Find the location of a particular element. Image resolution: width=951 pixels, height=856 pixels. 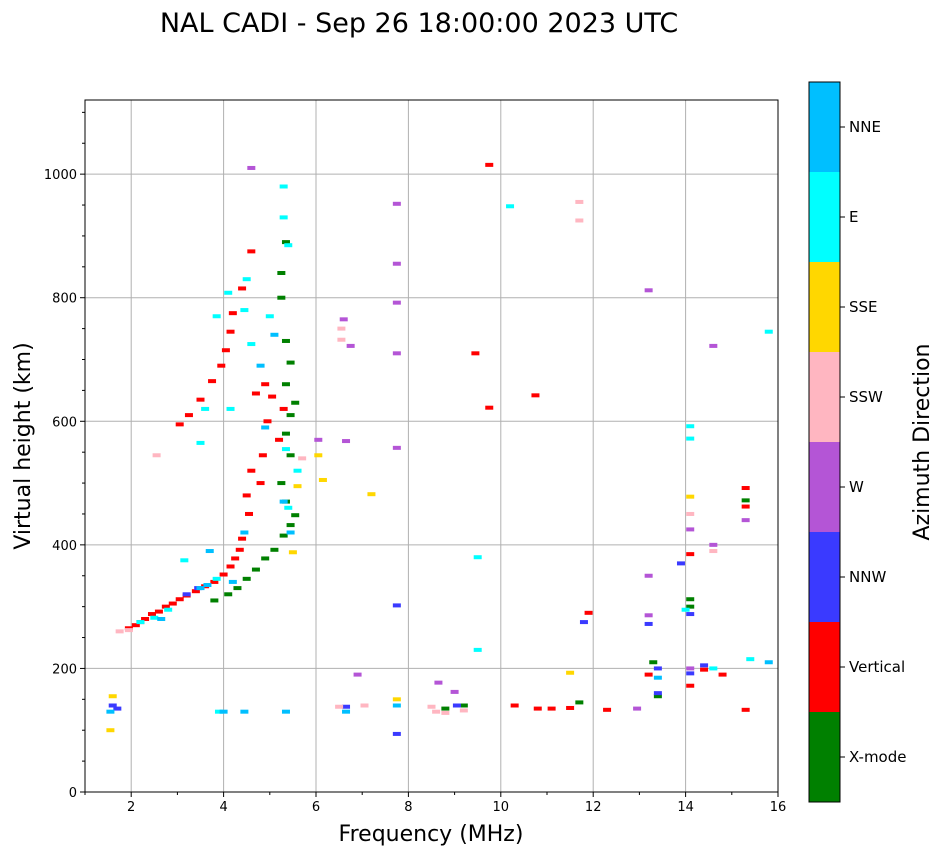

x-tick-label: 8 is located at coordinates (408, 807).